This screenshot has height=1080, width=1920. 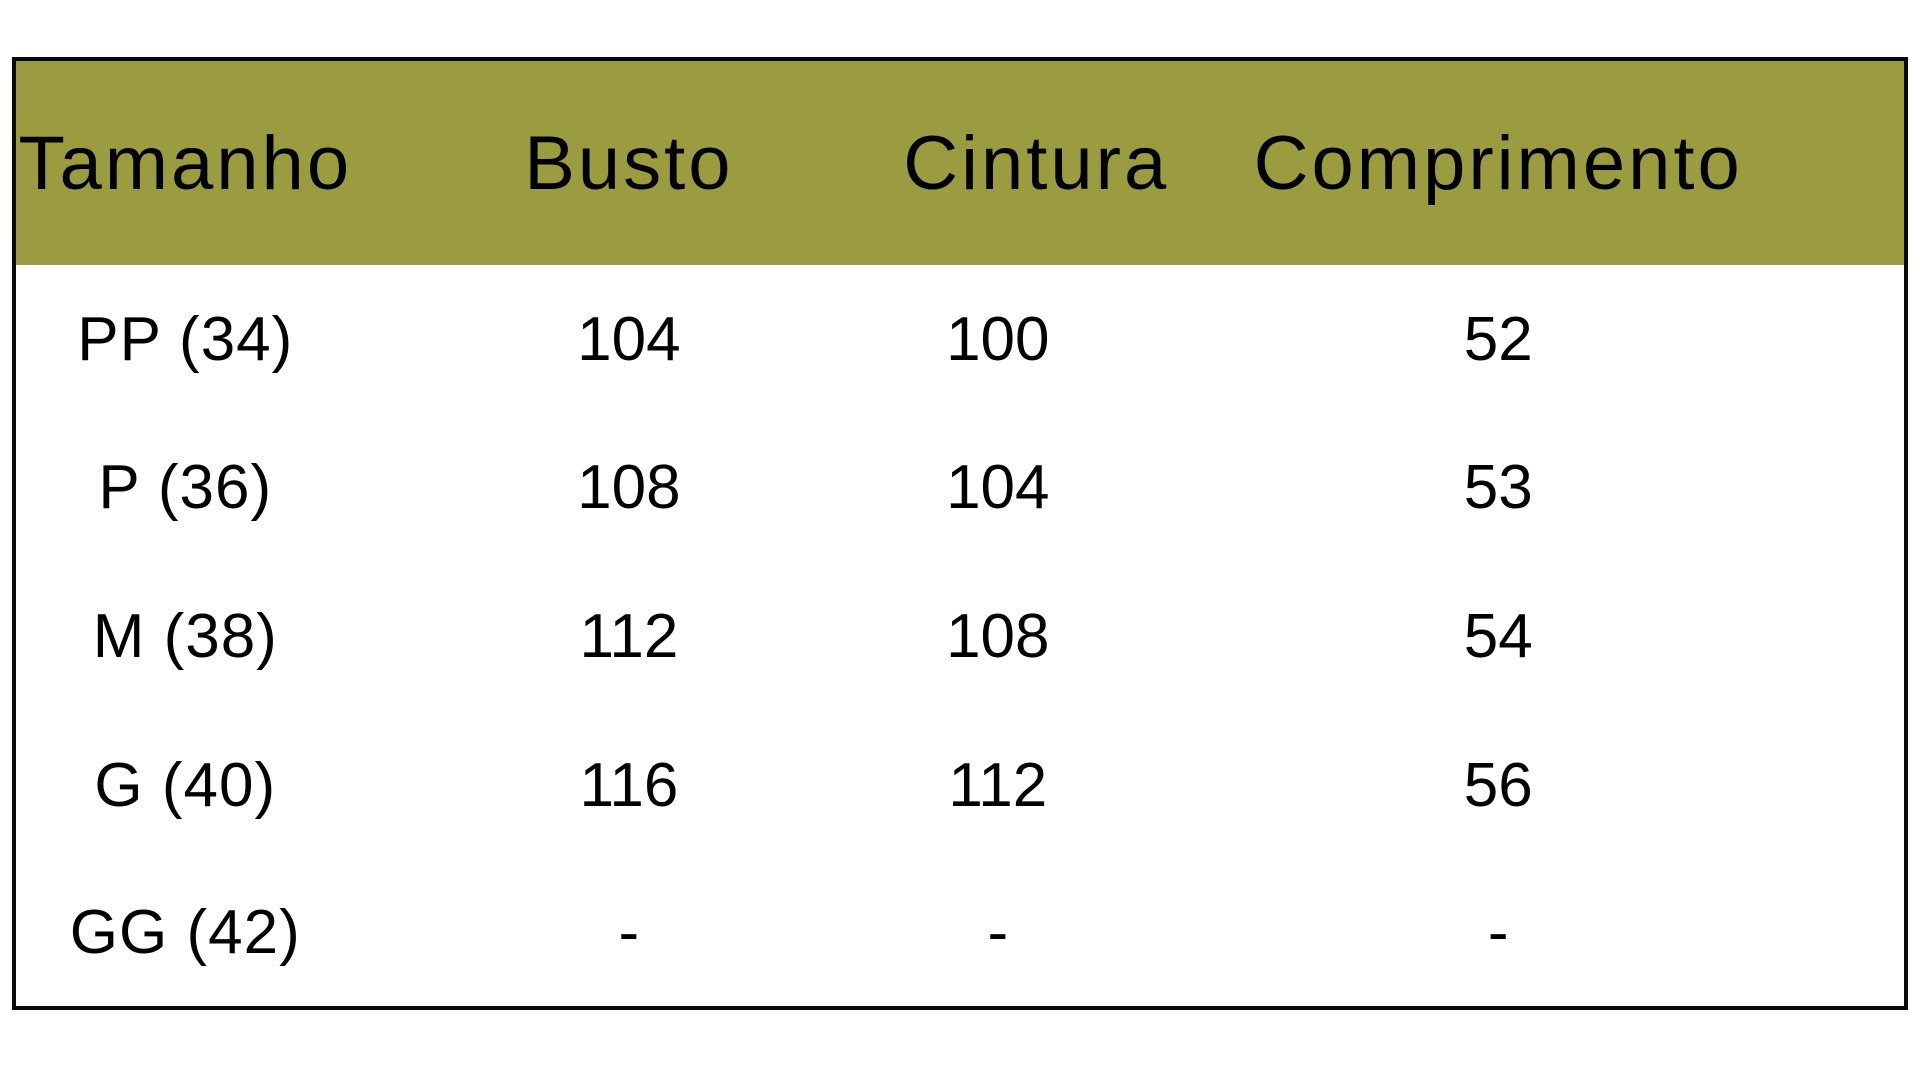 What do you see at coordinates (629, 488) in the screenshot?
I see `busto-cell: 108` at bounding box center [629, 488].